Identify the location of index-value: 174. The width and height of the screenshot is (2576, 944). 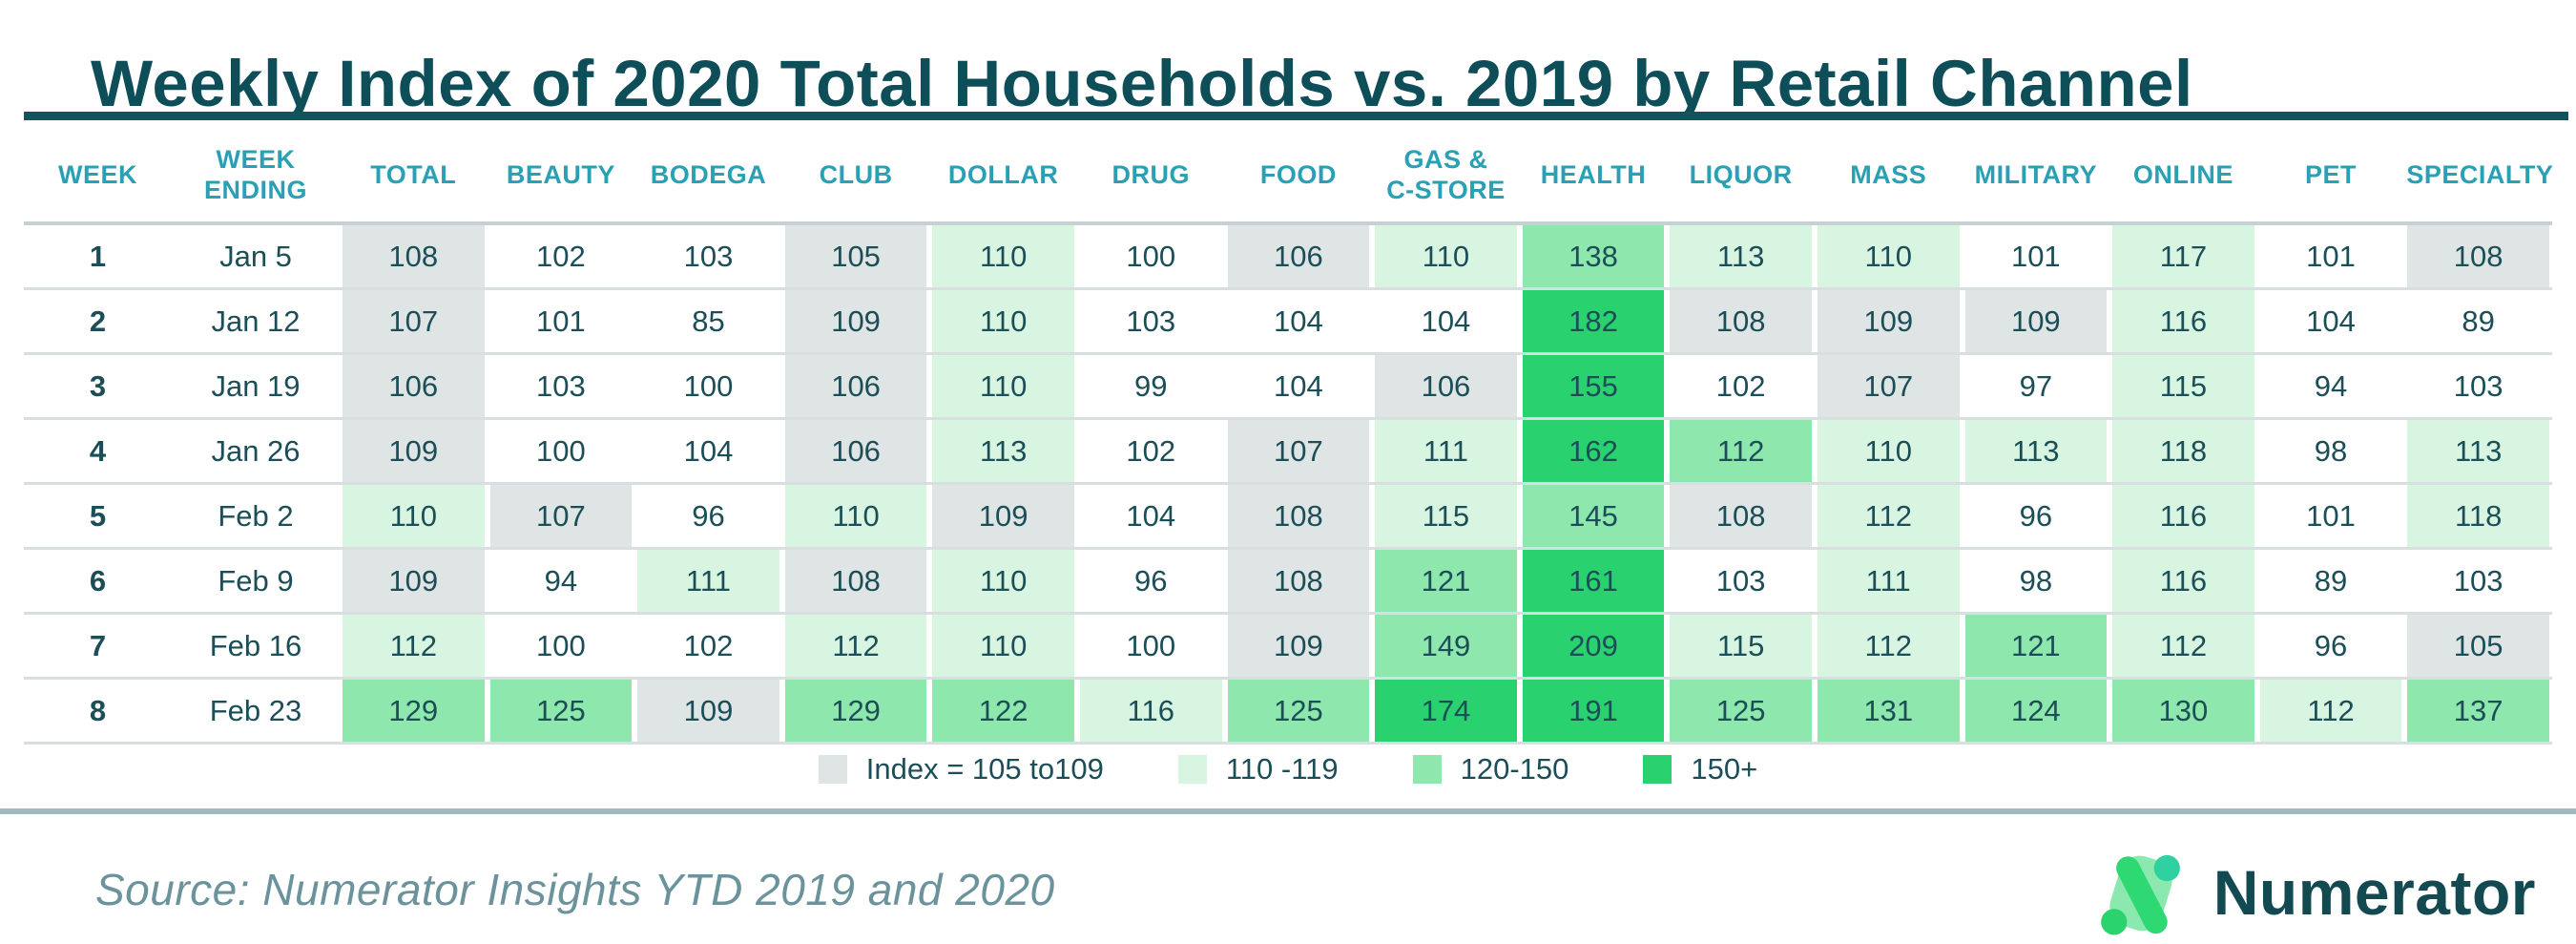
(1446, 711).